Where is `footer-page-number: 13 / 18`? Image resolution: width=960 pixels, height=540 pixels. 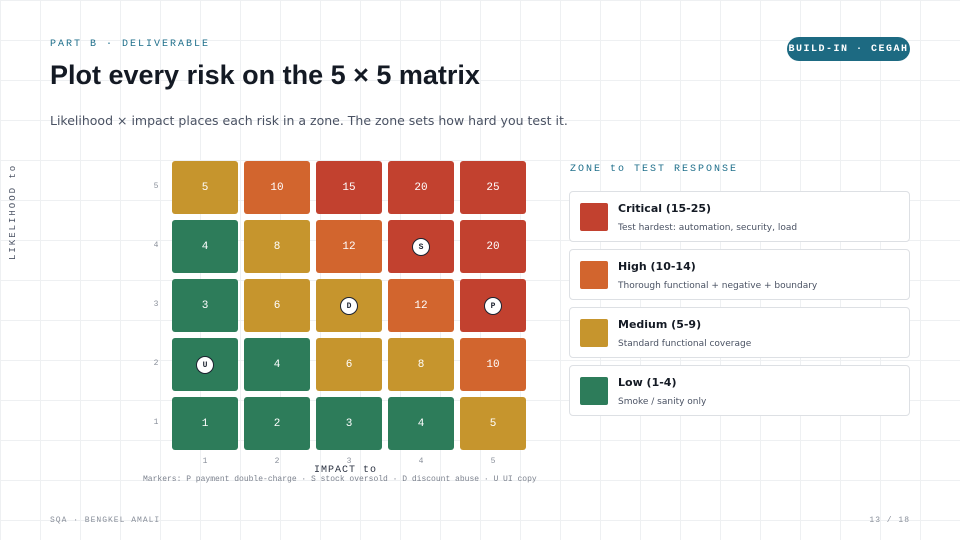 footer-page-number: 13 / 18 is located at coordinates (889, 520).